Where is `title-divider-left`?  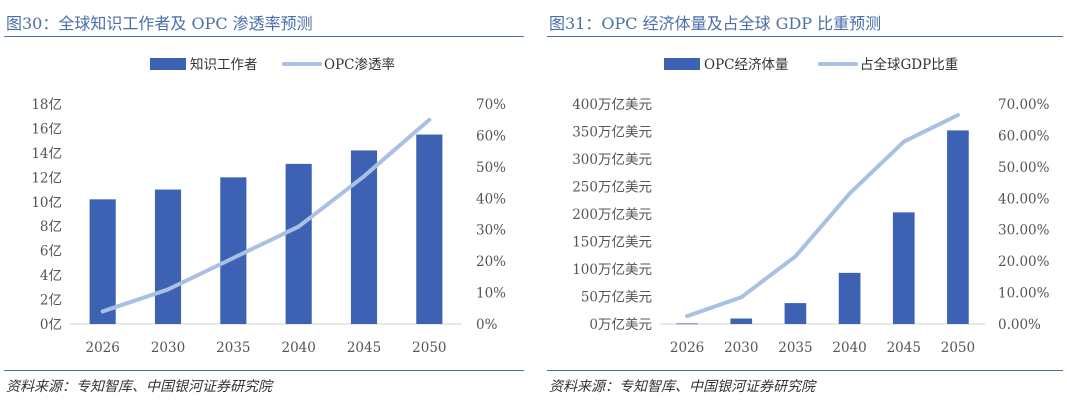 title-divider-left is located at coordinates (264, 36).